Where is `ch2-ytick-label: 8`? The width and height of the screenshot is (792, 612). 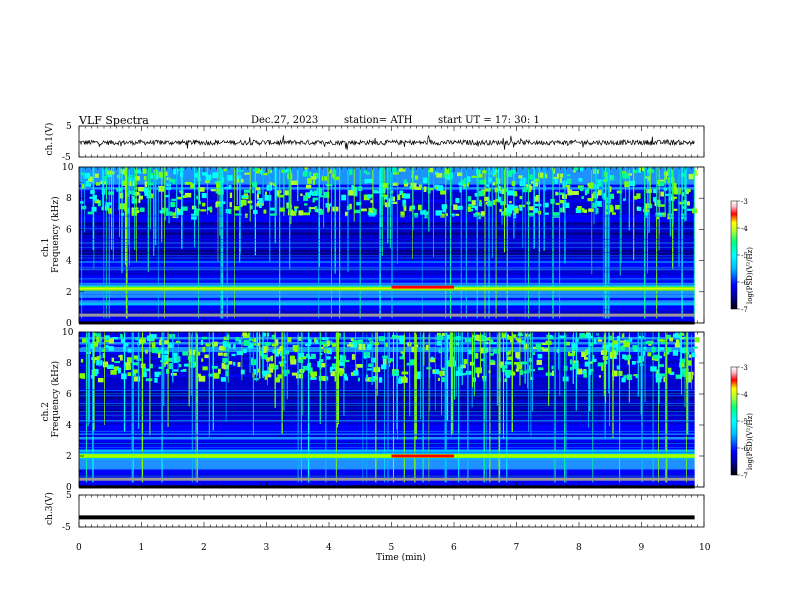 ch2-ytick-label: 8 is located at coordinates (69, 364).